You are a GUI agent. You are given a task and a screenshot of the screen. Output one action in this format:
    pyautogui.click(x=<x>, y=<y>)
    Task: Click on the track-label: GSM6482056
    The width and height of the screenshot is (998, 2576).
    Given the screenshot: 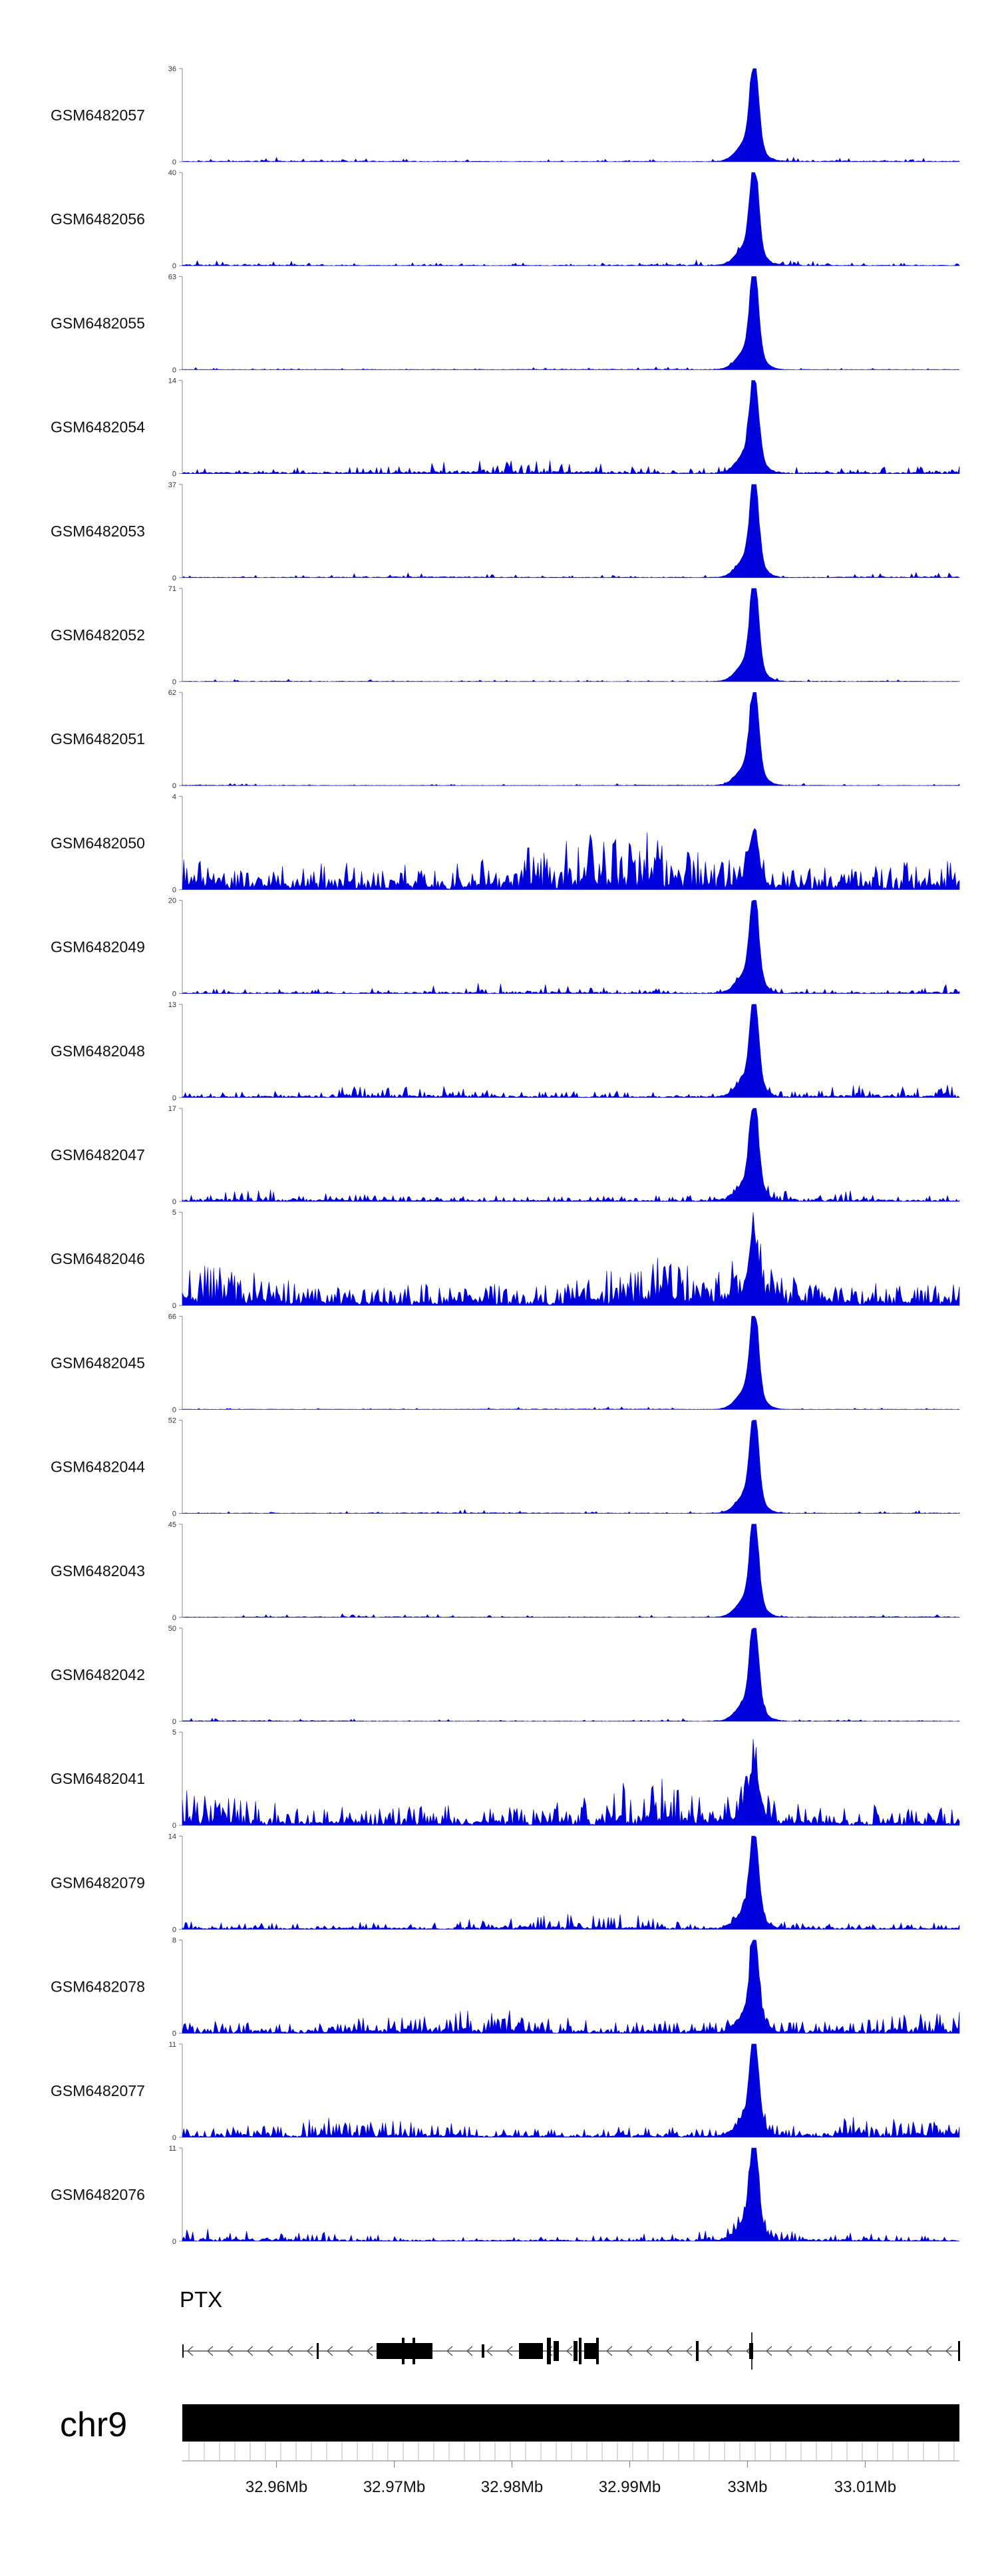 What is the action you would take?
    pyautogui.click(x=98, y=219)
    